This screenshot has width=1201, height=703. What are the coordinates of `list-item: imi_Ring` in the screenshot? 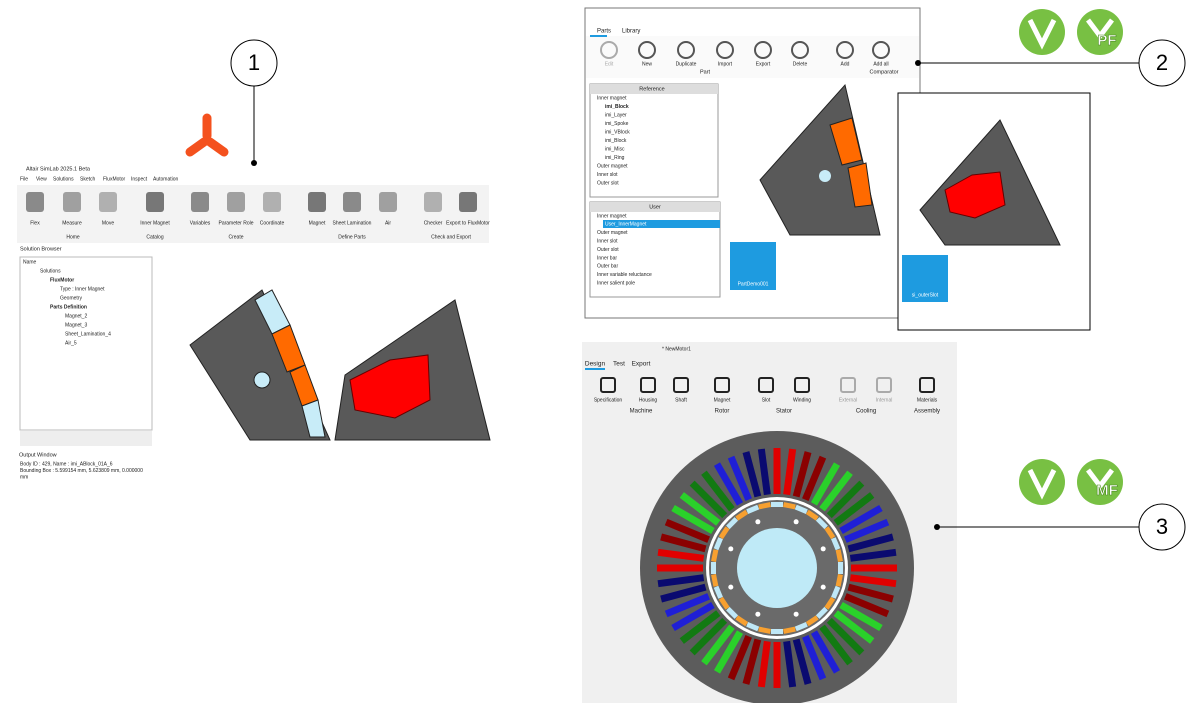 It's located at (615, 158).